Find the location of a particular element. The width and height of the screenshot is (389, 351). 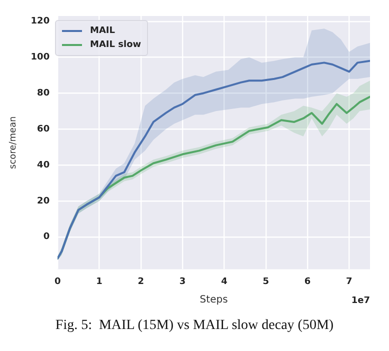

y-tick-label: 20 is located at coordinates (43, 201).